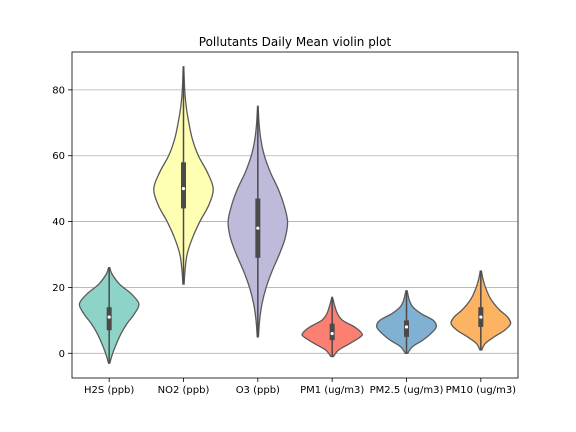 This screenshot has width=576, height=432. What do you see at coordinates (407, 390) in the screenshot?
I see `x-tick-label: PM2.5 (ug/m3)` at bounding box center [407, 390].